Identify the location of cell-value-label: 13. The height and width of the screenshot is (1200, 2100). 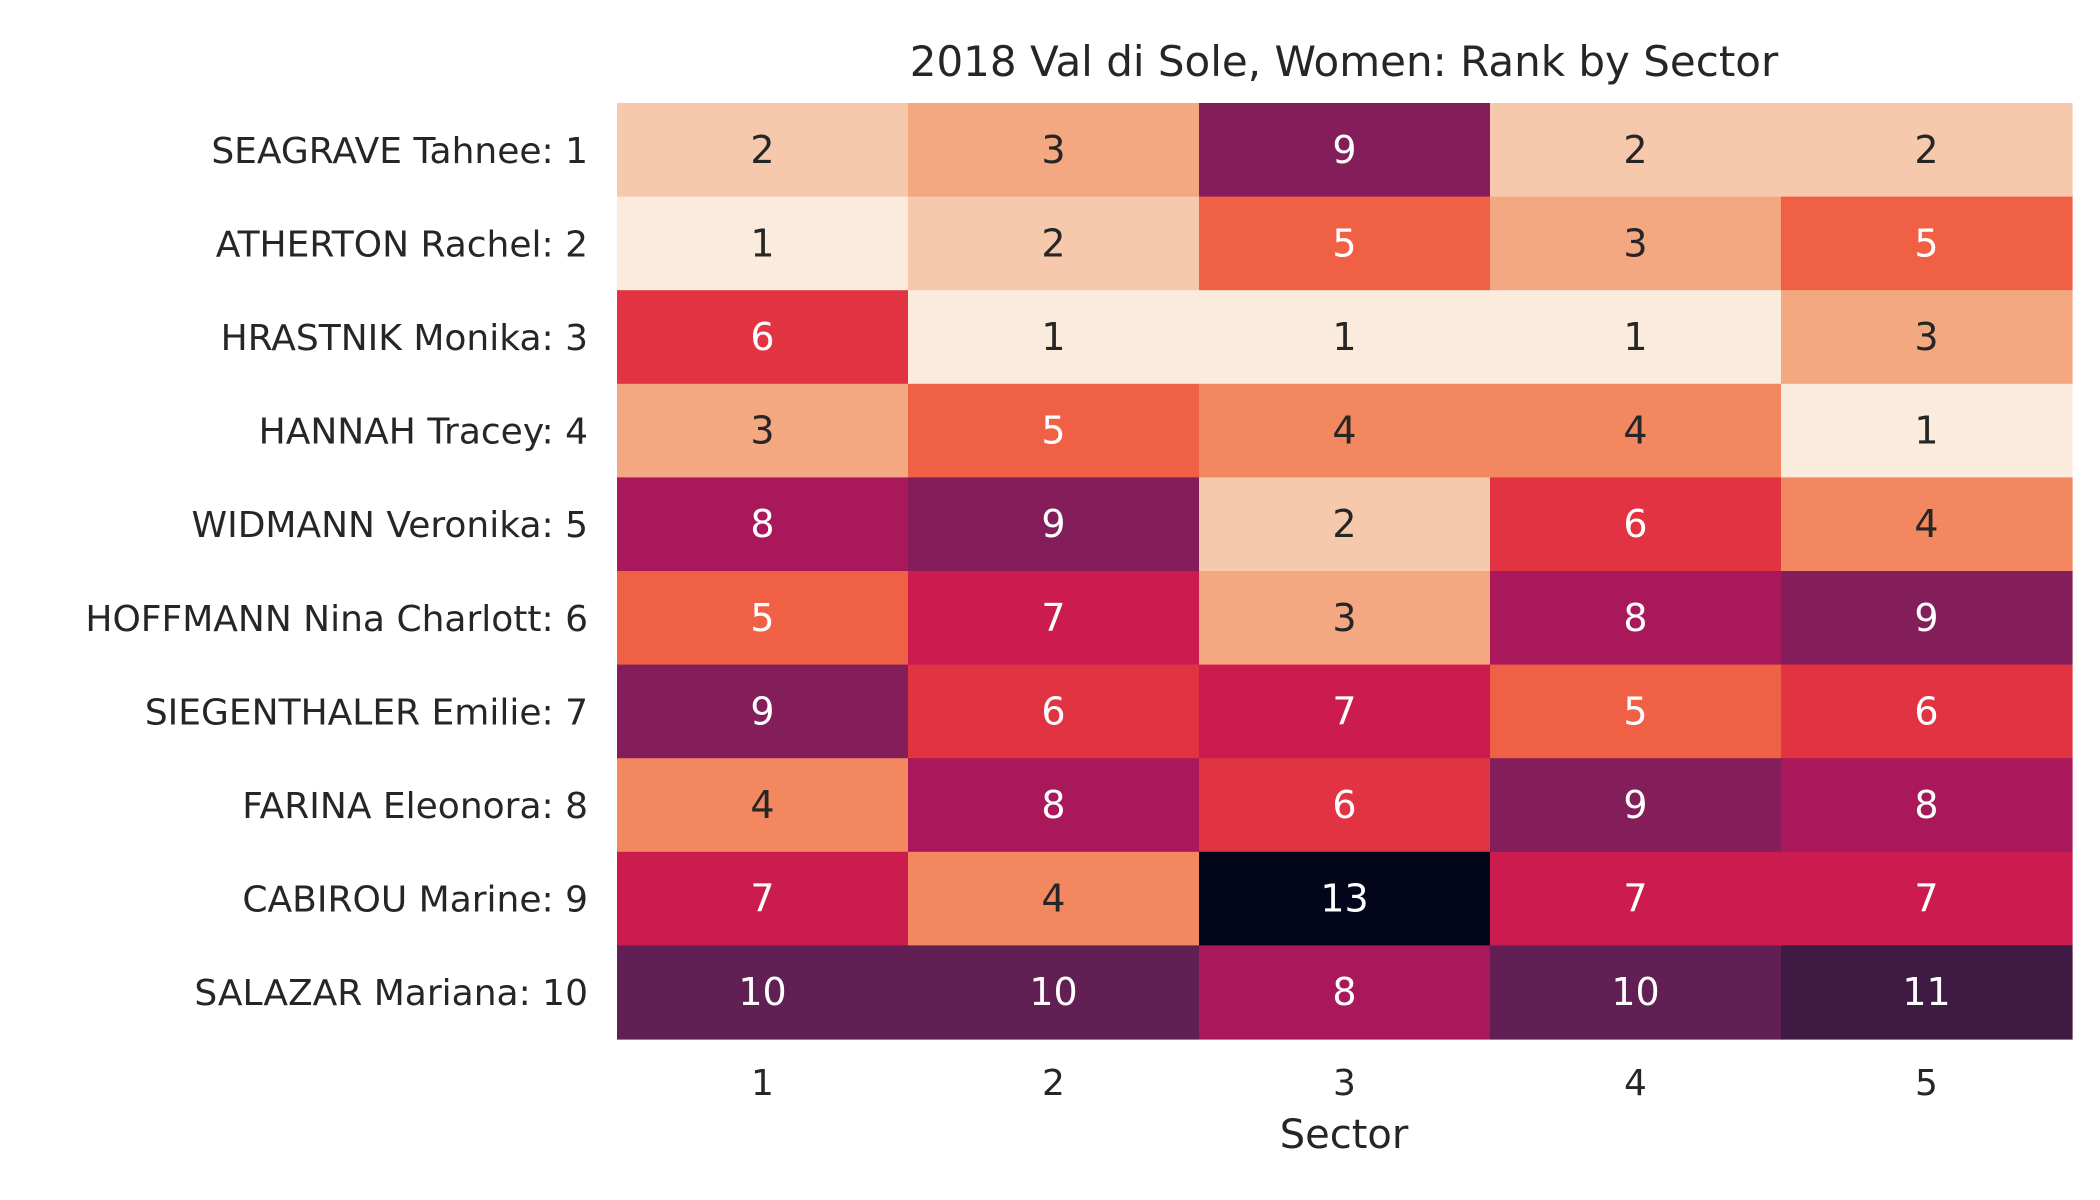
(1344, 899).